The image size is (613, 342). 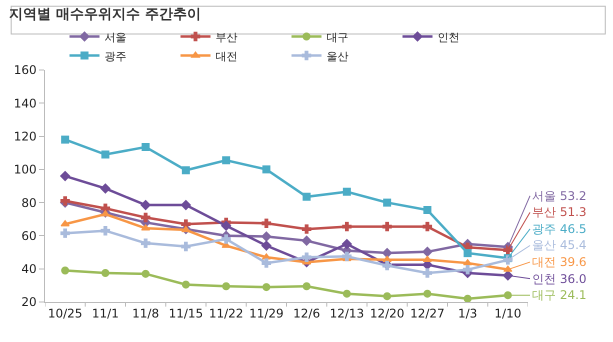 What do you see at coordinates (65, 313) in the screenshot?
I see `x-tick-label: 10/25` at bounding box center [65, 313].